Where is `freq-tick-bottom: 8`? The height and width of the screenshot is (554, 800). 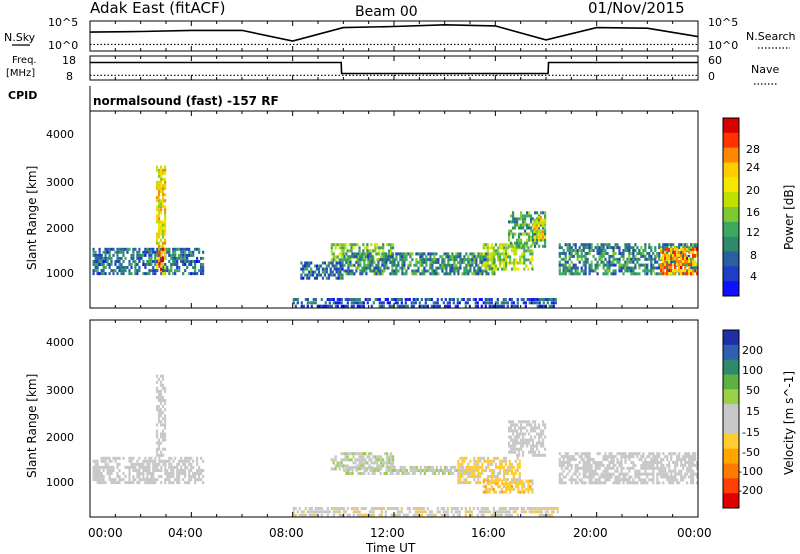 freq-tick-bottom: 8 is located at coordinates (69, 76).